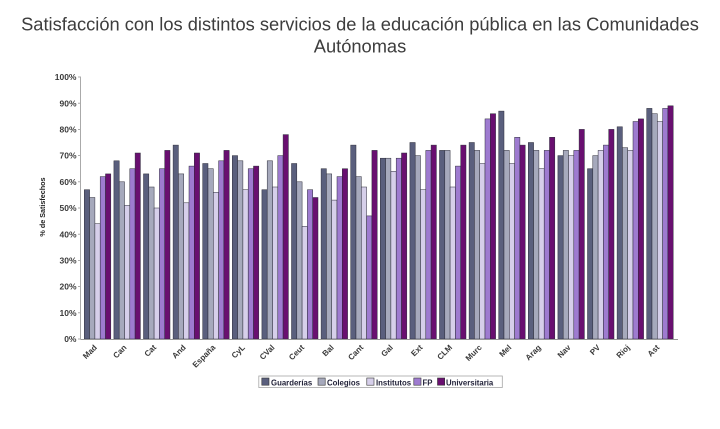 Image resolution: width=720 pixels, height=429 pixels. Describe the element at coordinates (394, 383) in the screenshot. I see `svg-text: Institutos` at that location.